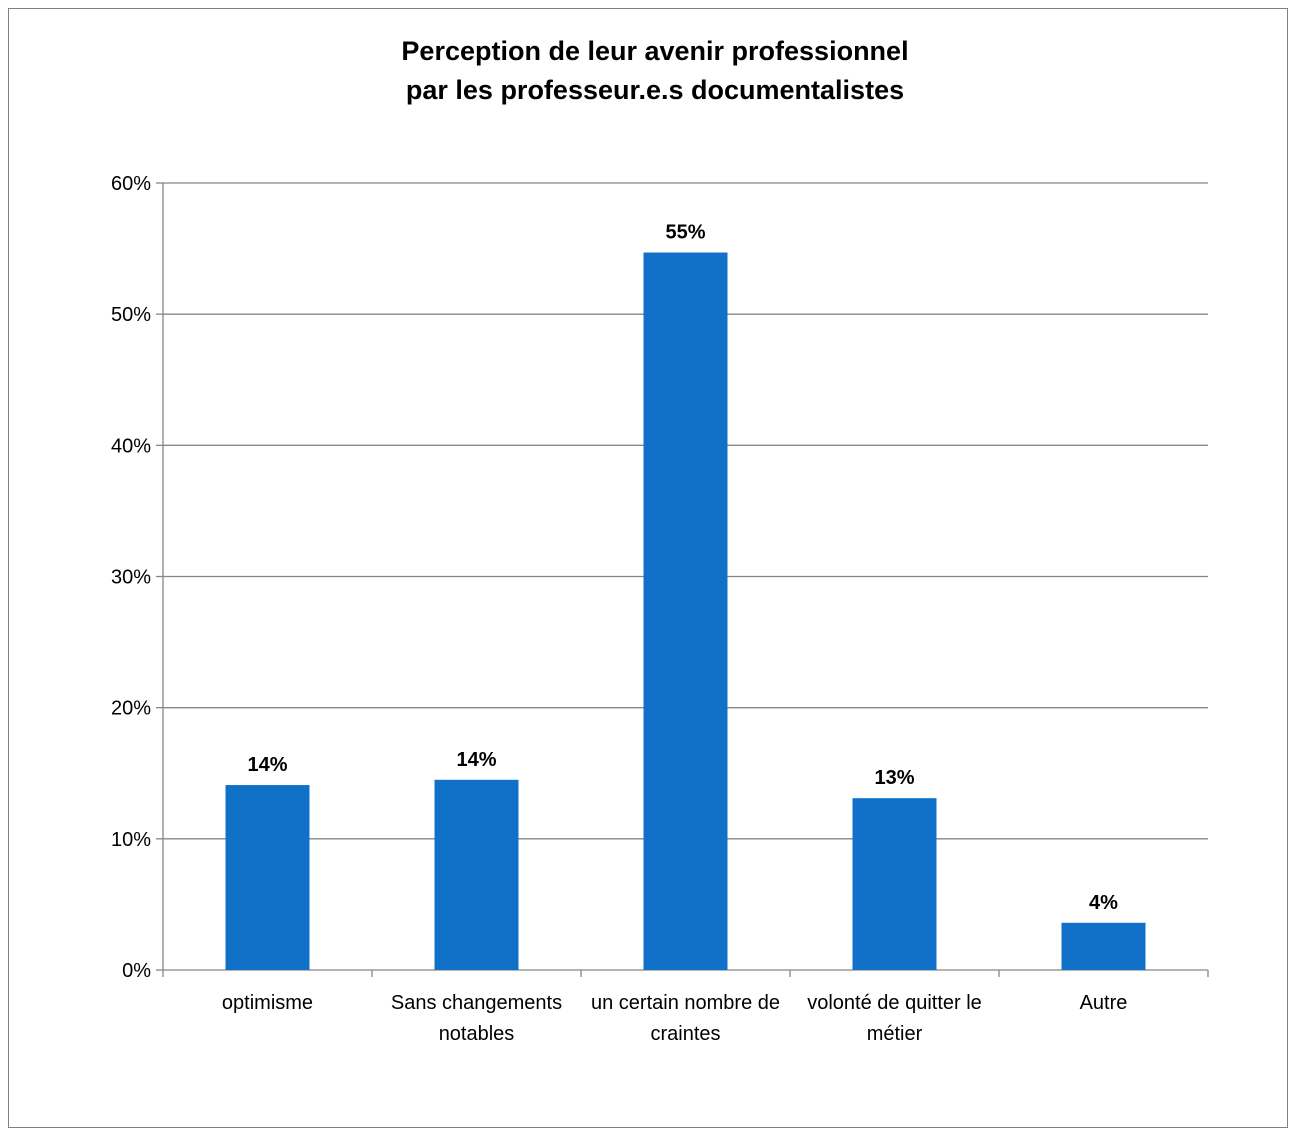  Describe the element at coordinates (685, 233) in the screenshot. I see `data-label: 55%` at that location.